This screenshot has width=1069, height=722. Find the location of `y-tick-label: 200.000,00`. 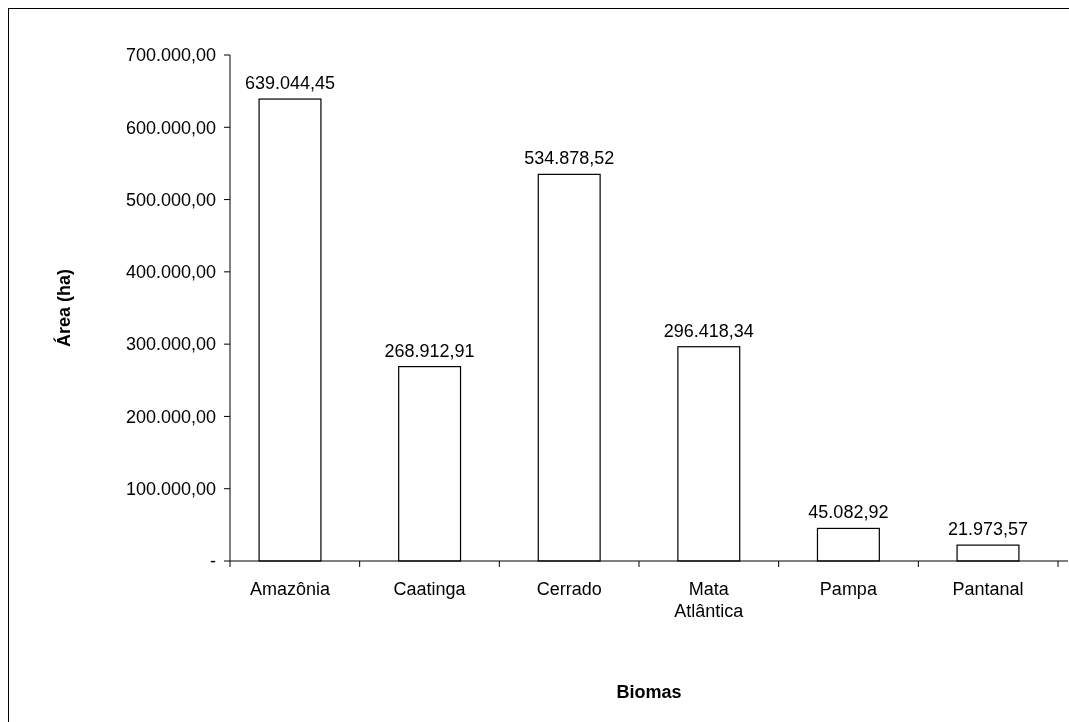

y-tick-label: 200.000,00 is located at coordinates (170, 416).